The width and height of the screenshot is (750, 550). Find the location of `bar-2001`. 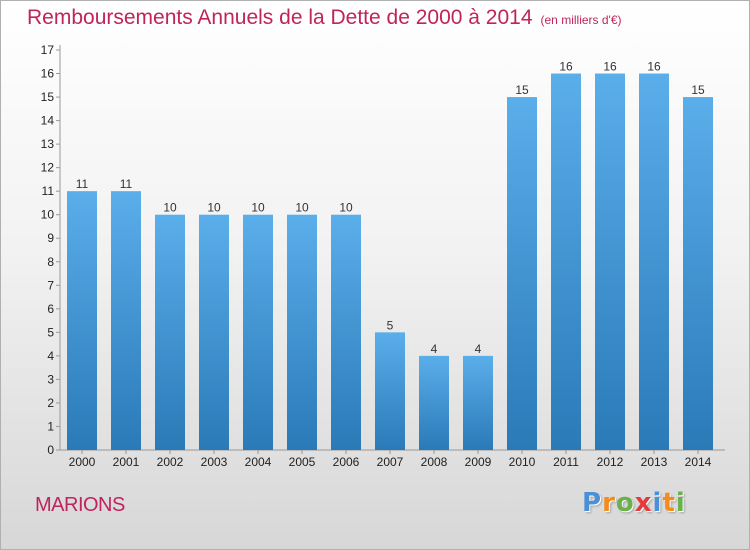

bar-2001 is located at coordinates (126, 321).